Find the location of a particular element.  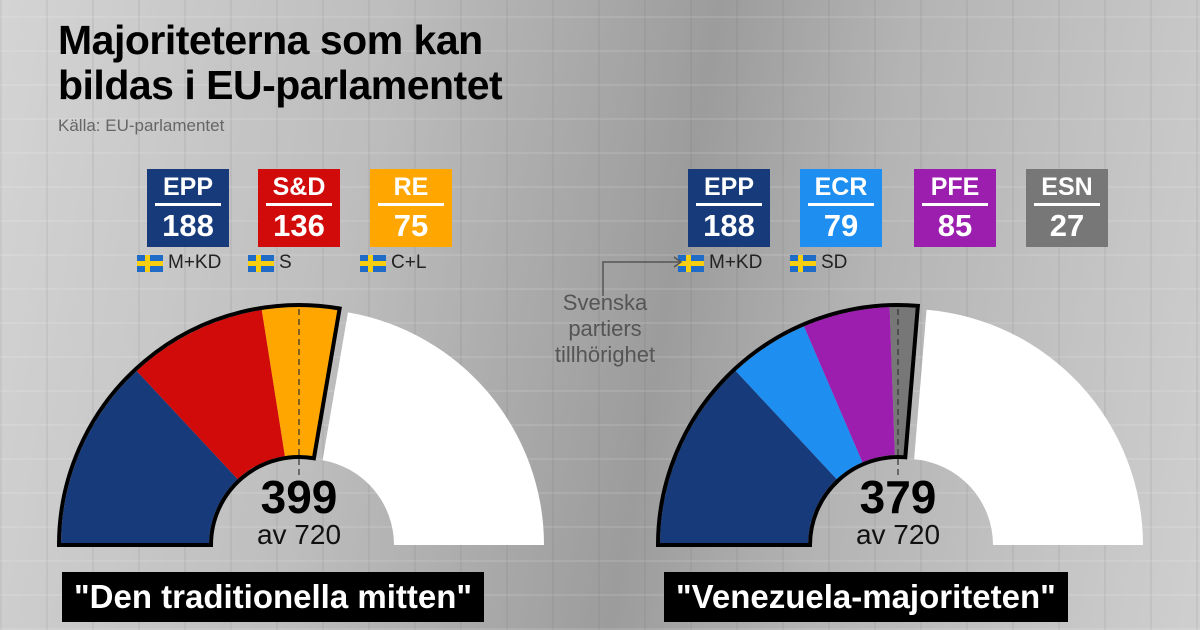

title-line-1: Majoriteterna som kan is located at coordinates (270, 40).